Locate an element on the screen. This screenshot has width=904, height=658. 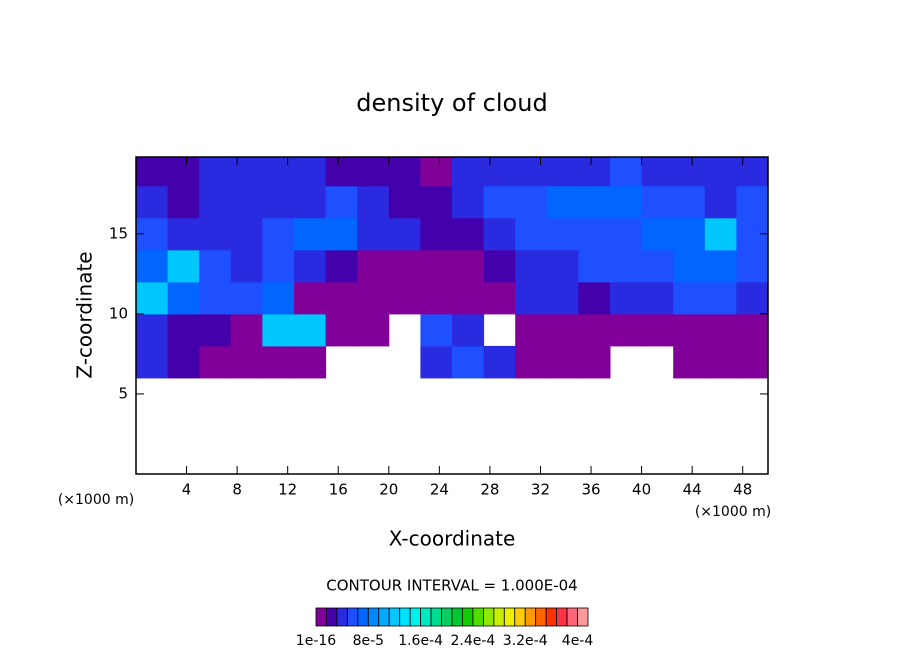
x-tick-label: 24 is located at coordinates (439, 490).